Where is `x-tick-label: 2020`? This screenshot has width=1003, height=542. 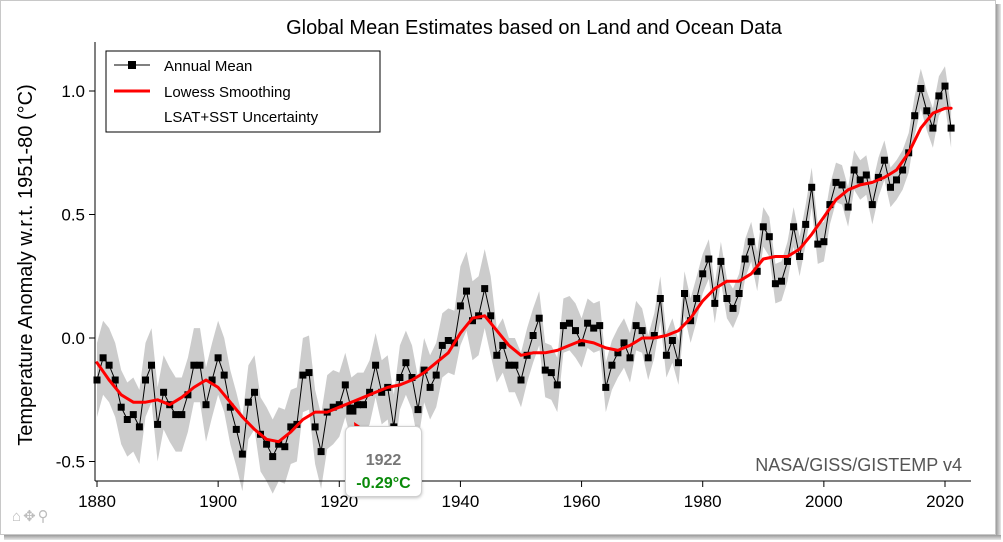 x-tick-label: 2020 is located at coordinates (945, 501).